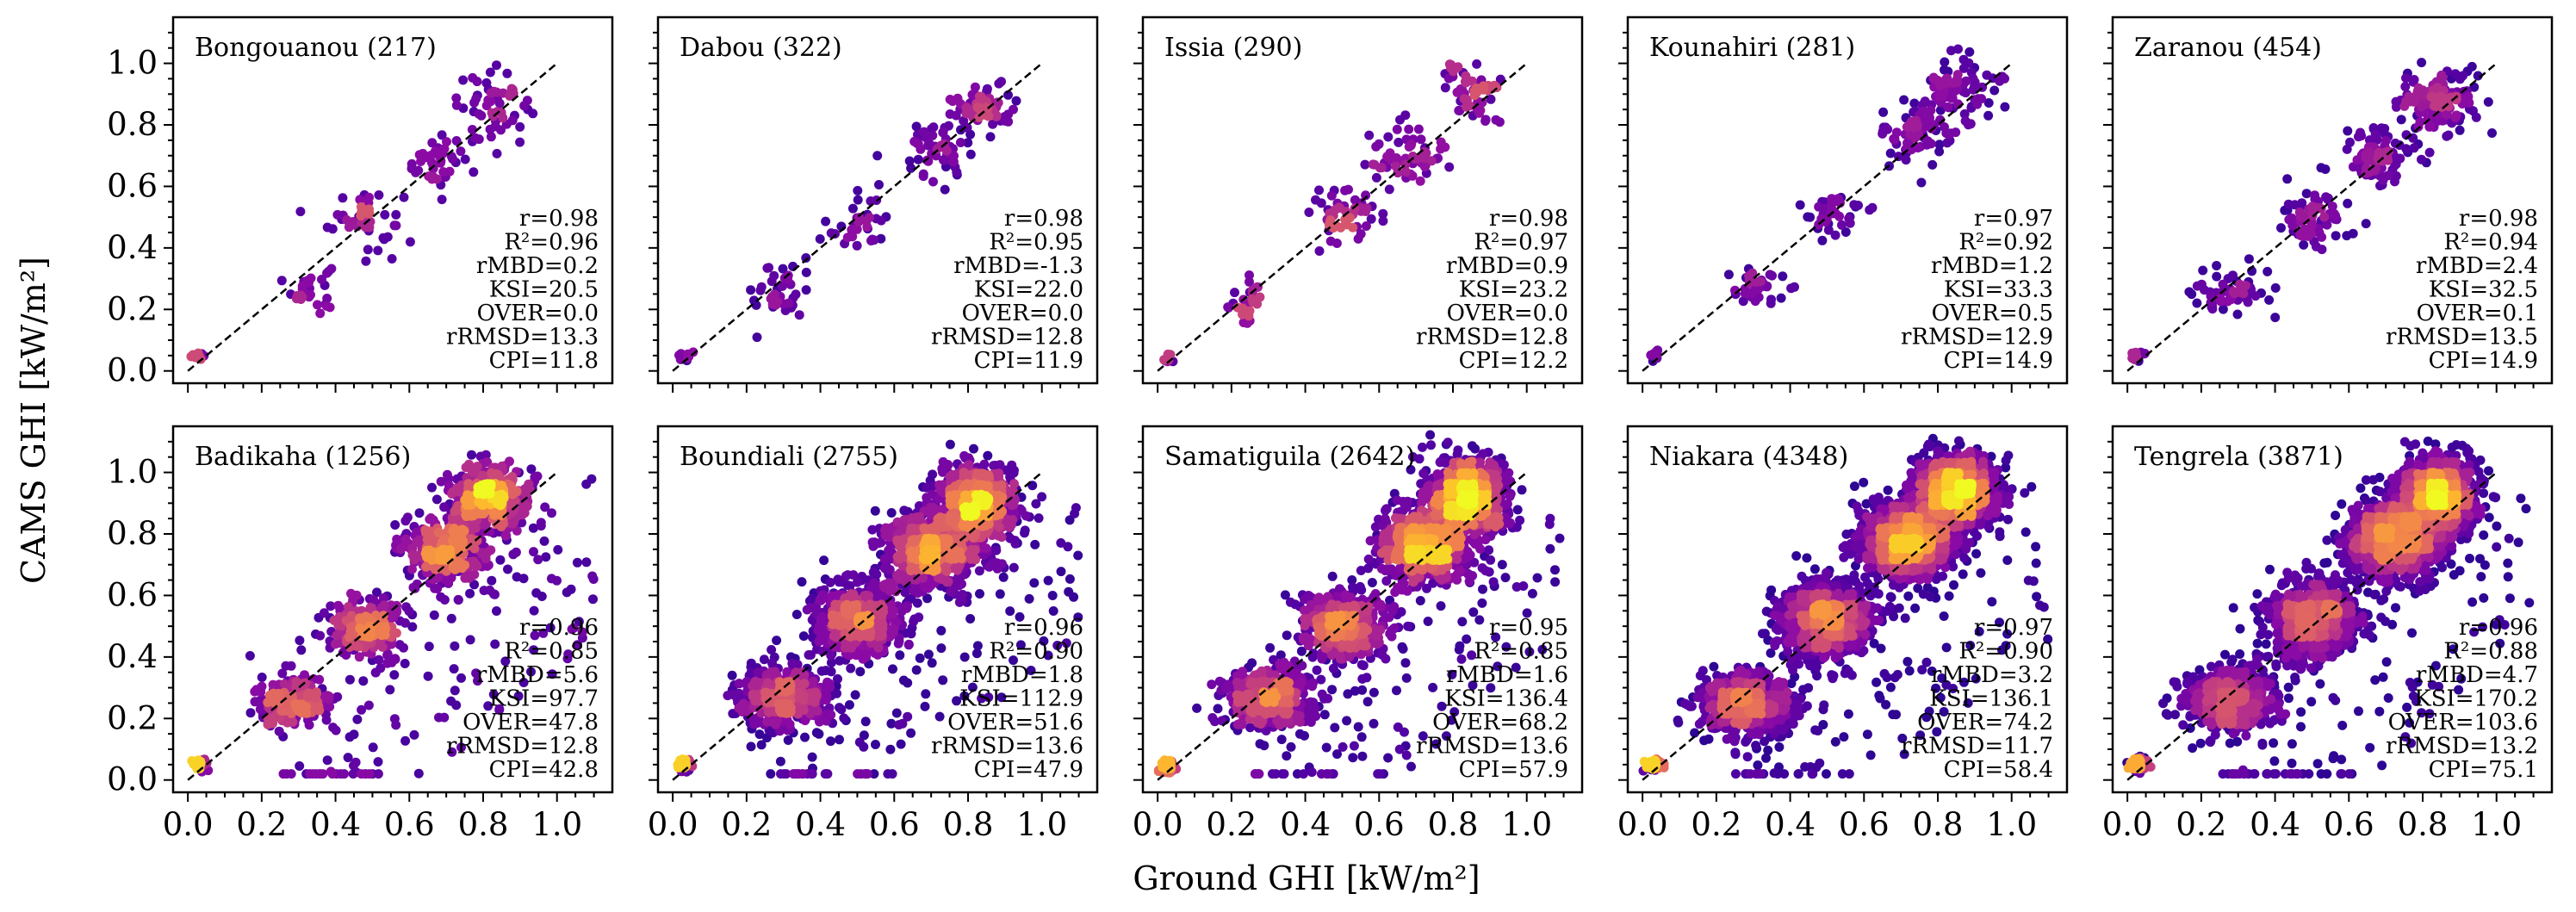  What do you see at coordinates (2483, 290) in the screenshot?
I see `stat-line: KSI=32.5` at bounding box center [2483, 290].